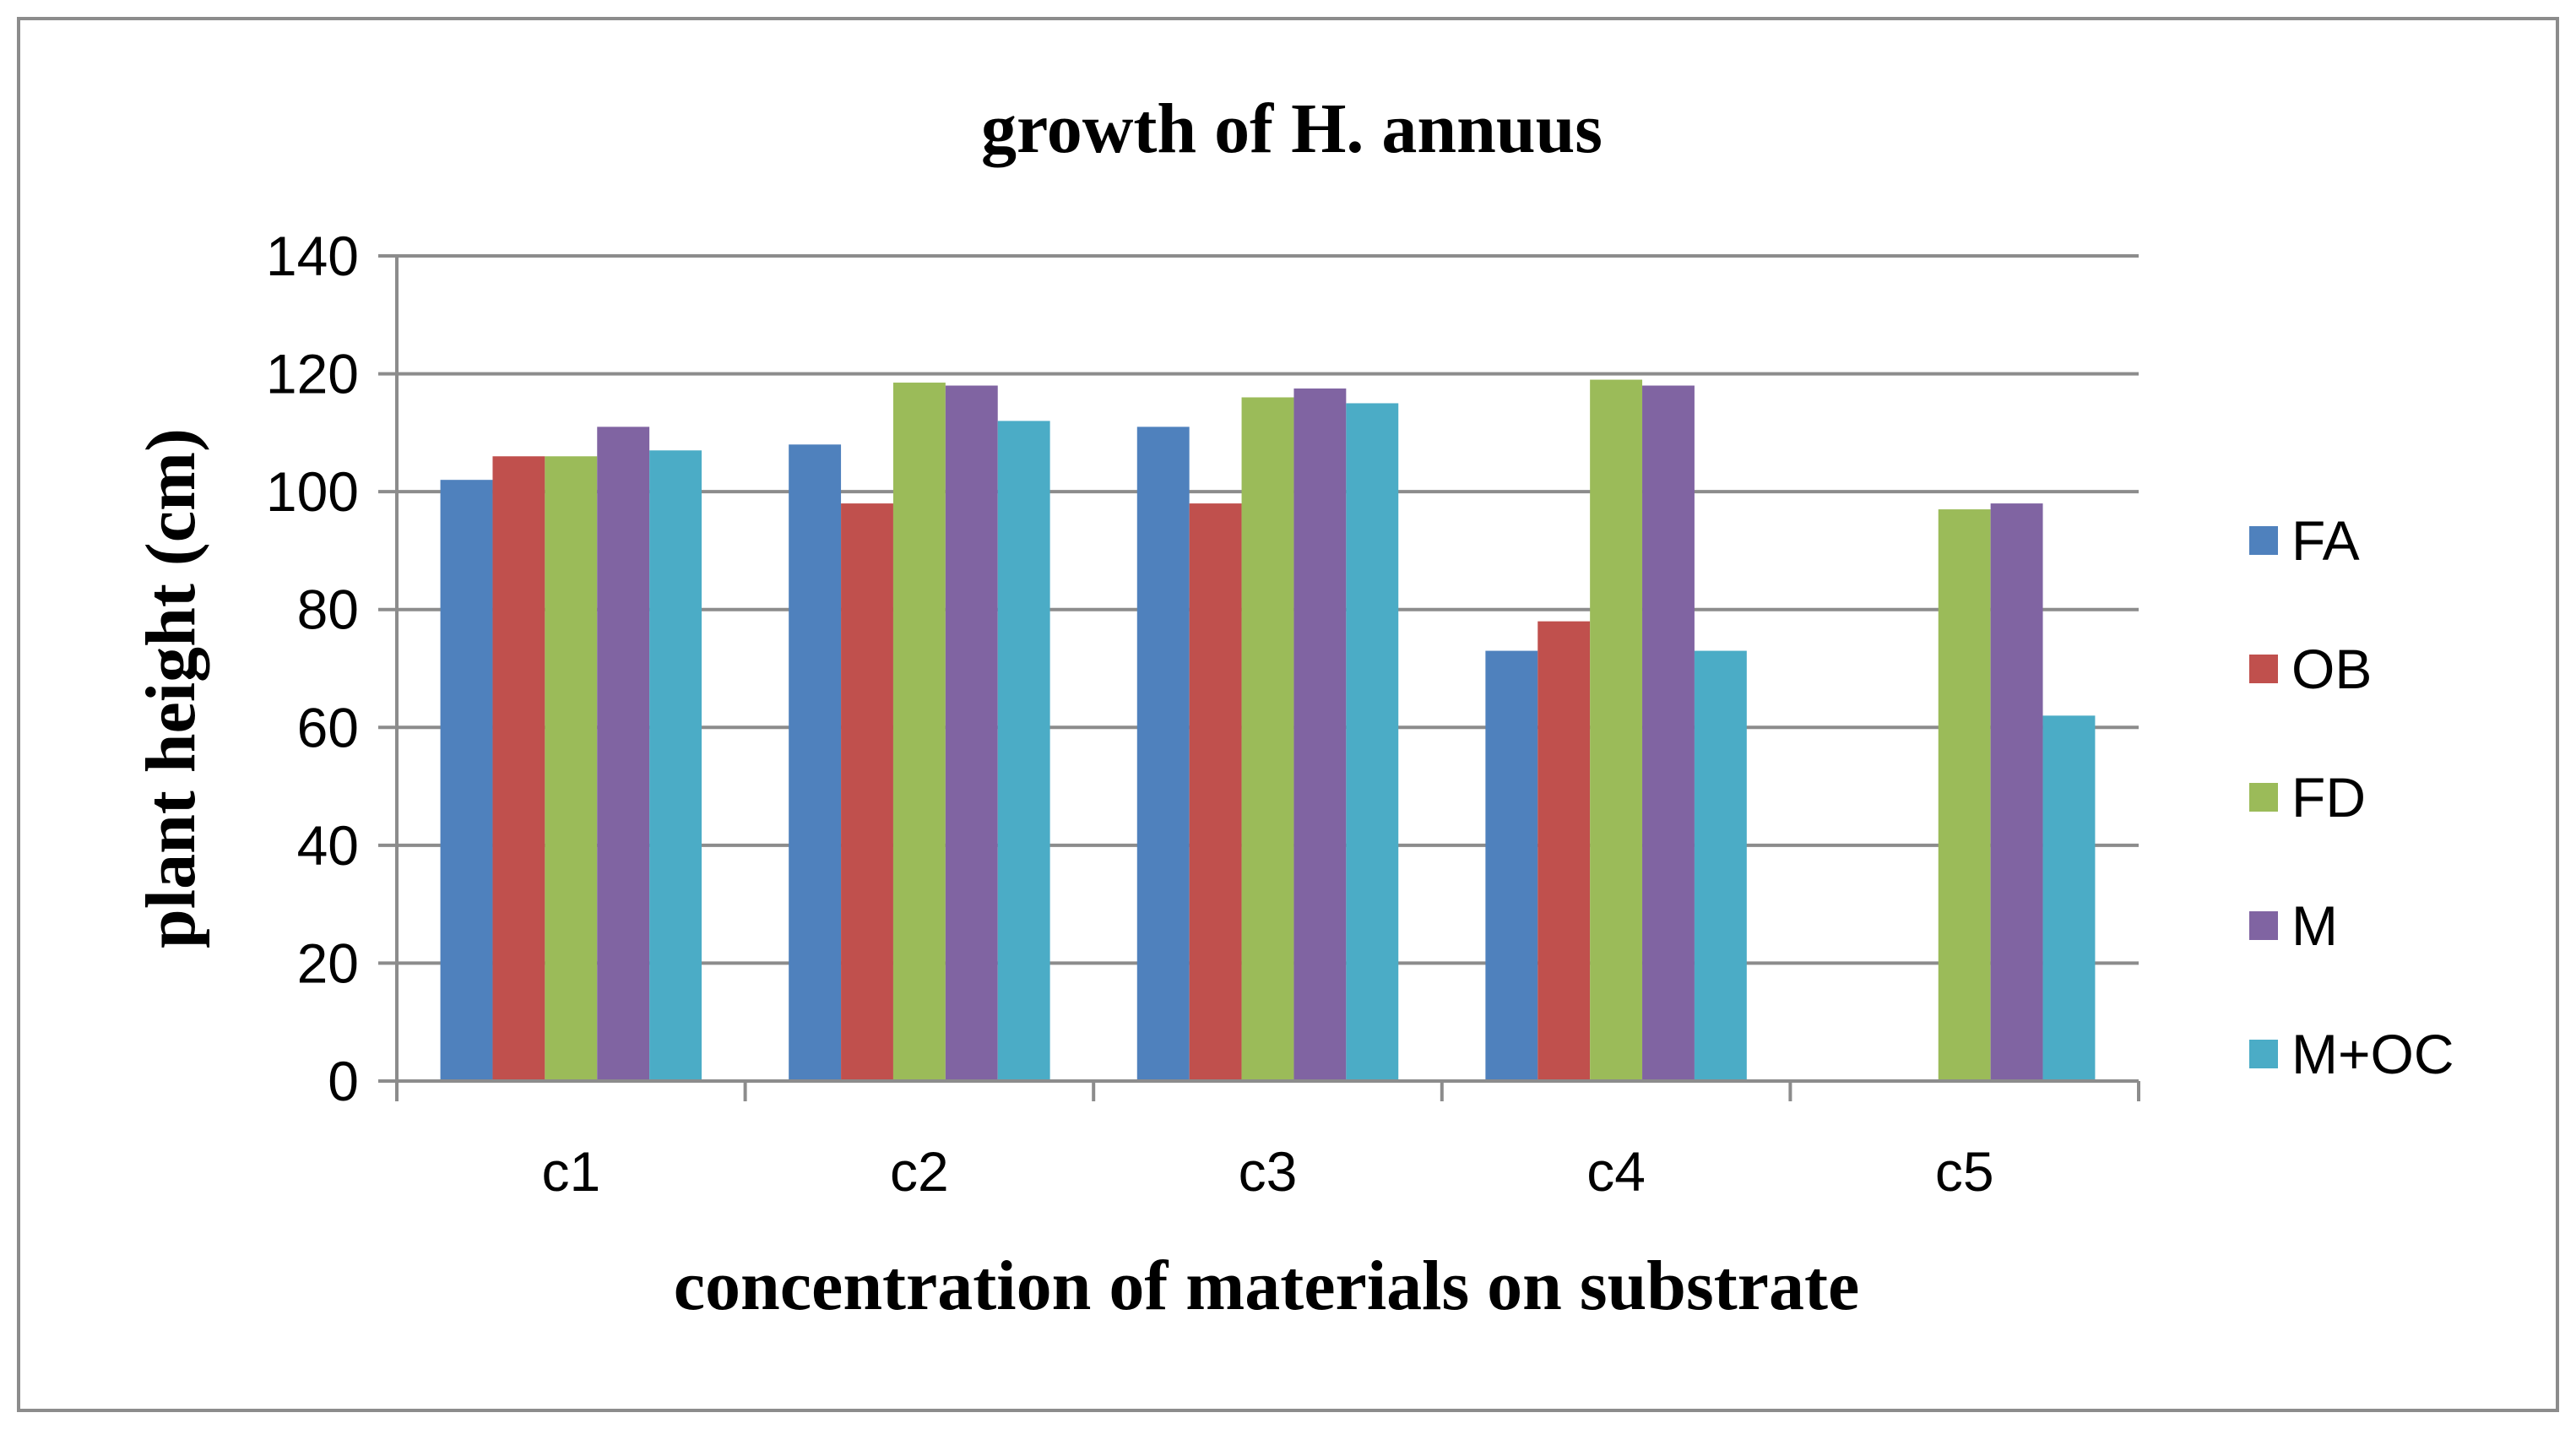 This screenshot has height=1429, width=2576. What do you see at coordinates (1024, 751) in the screenshot?
I see `bar-M+OC-c2` at bounding box center [1024, 751].